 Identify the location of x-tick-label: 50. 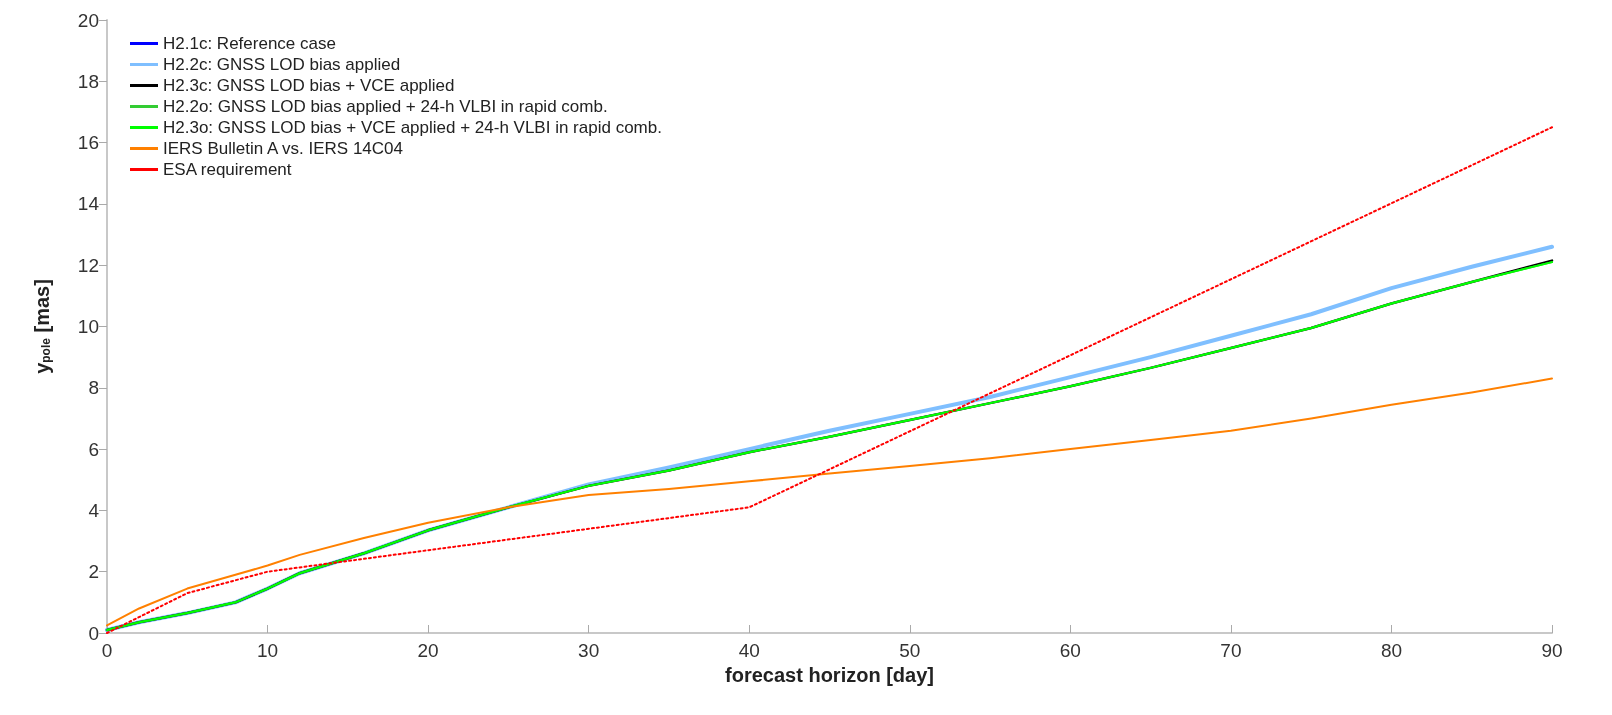
(910, 650).